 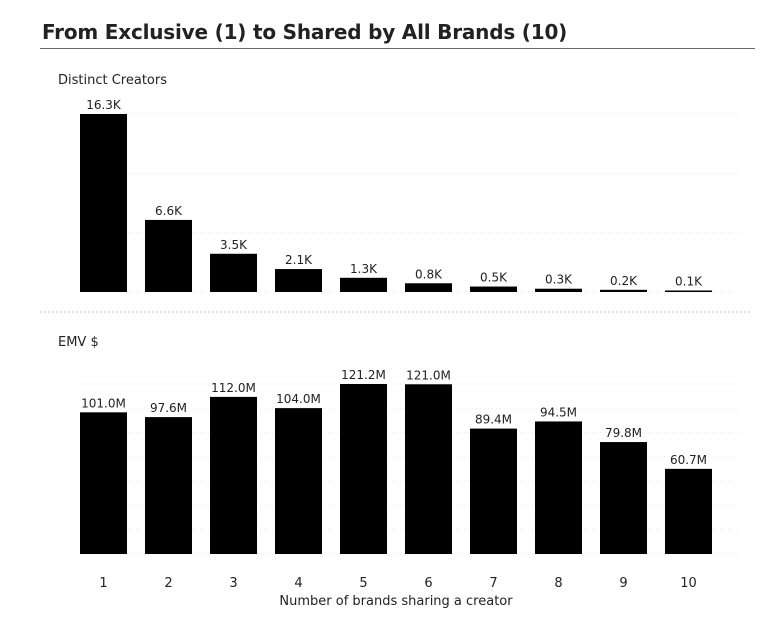 I want to click on x-tick-label-7: 7, so click(x=493, y=583).